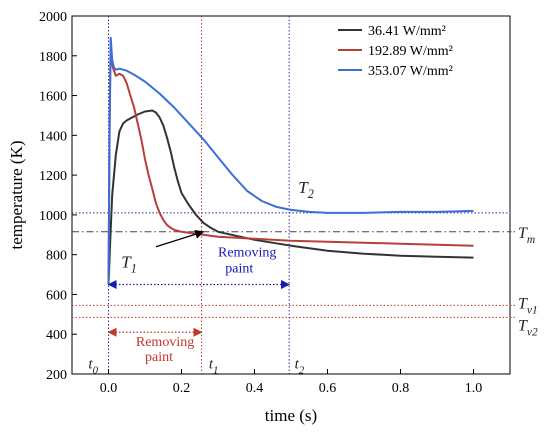 This screenshot has height=439, width=550. Describe the element at coordinates (401, 388) in the screenshot. I see `x-tick-label-4: 0.8` at that location.